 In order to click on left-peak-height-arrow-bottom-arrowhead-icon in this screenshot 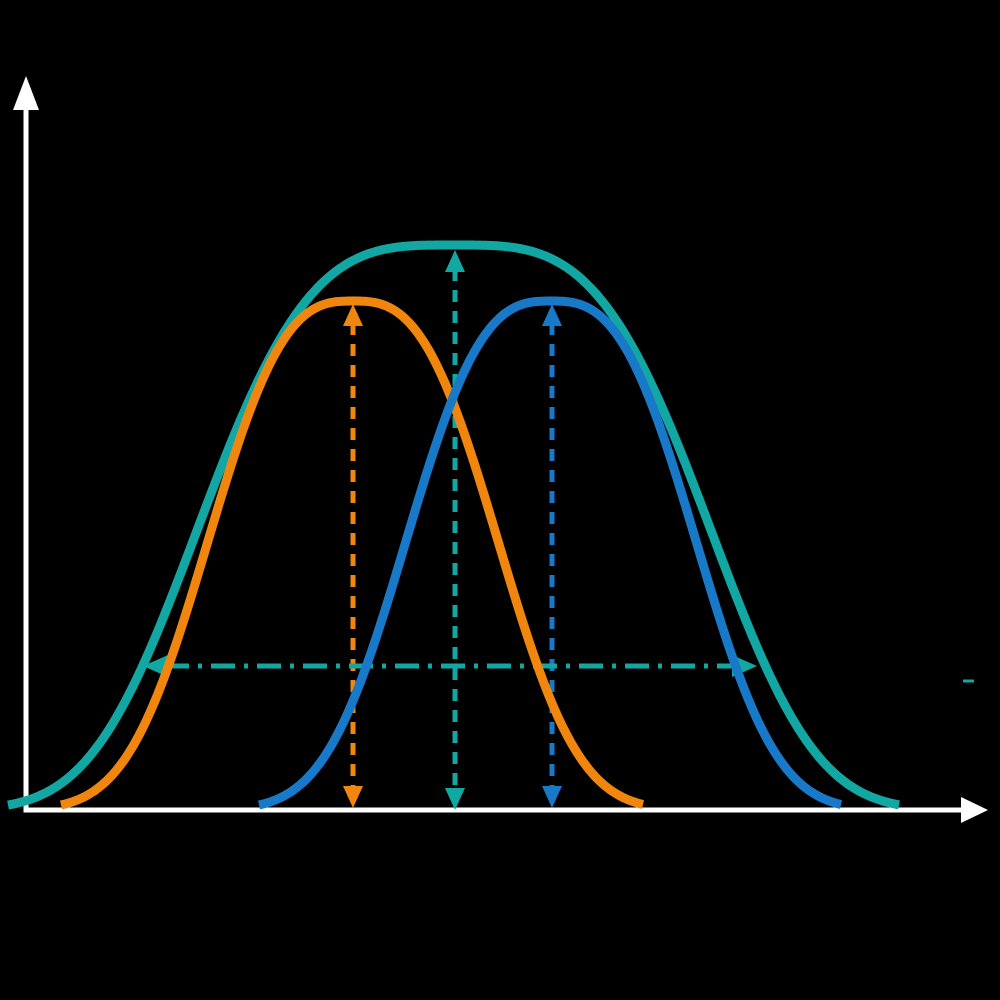, I will do `click(353, 797)`.